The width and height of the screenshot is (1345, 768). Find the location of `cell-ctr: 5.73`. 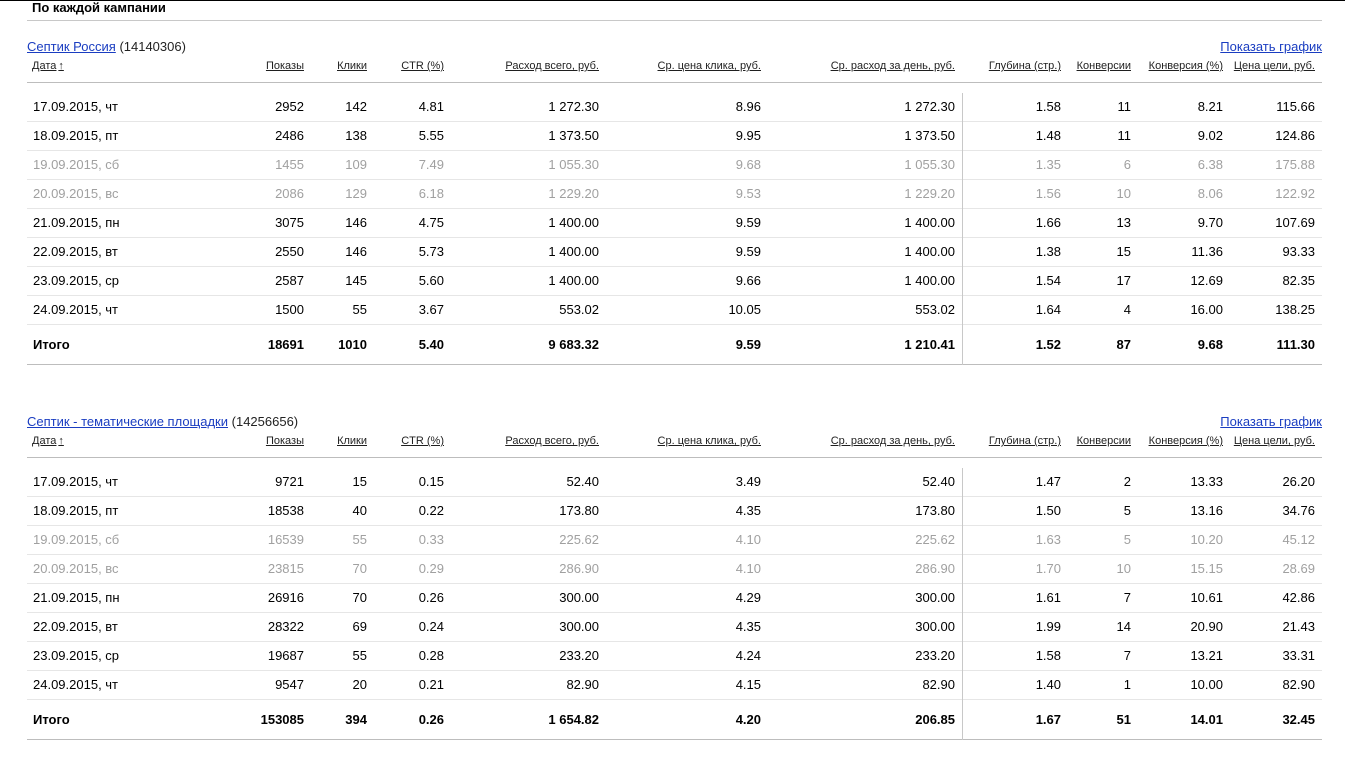

cell-ctr: 5.73 is located at coordinates (431, 251).